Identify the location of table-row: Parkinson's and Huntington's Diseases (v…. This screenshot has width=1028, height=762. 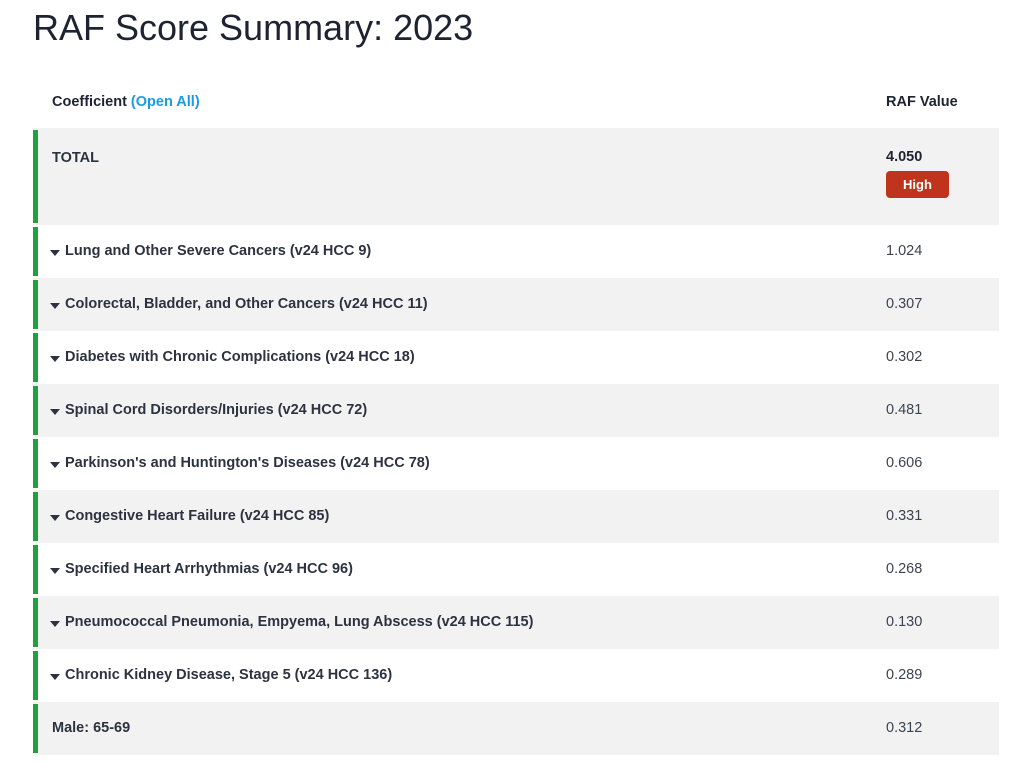
(516, 463).